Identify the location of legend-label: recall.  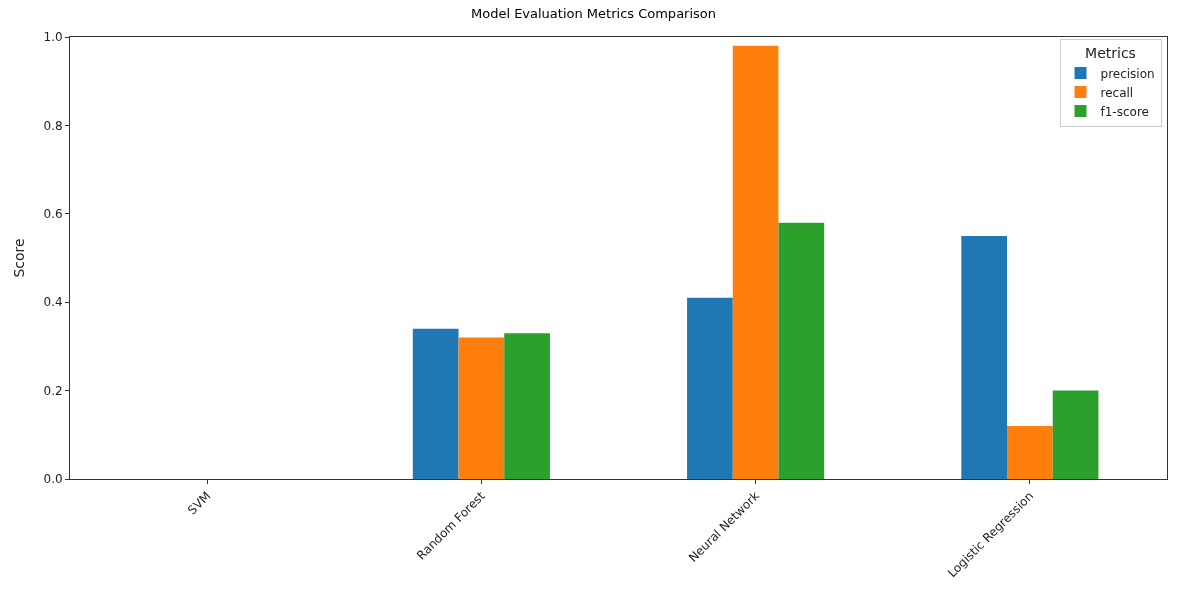
(1117, 92).